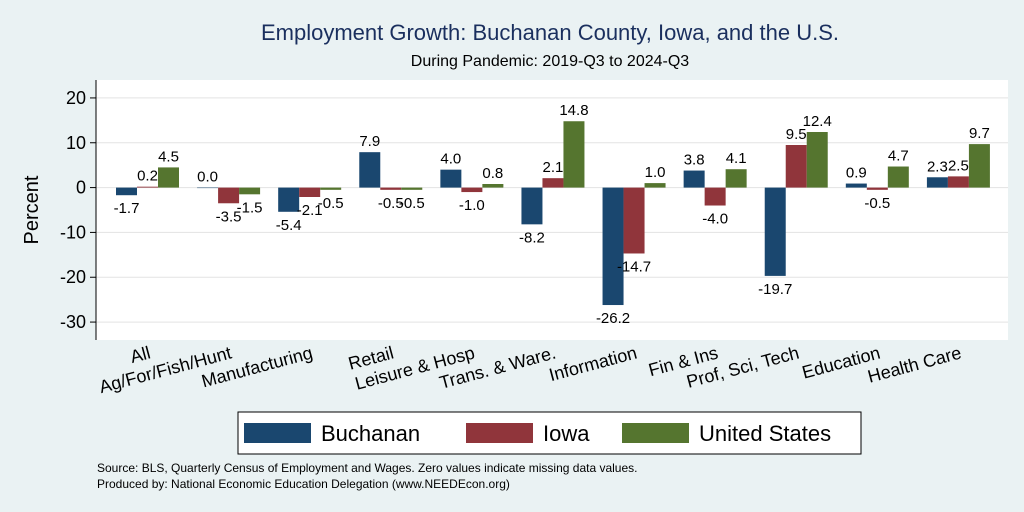  Describe the element at coordinates (207, 177) in the screenshot. I see `data-label: 0.0` at that location.